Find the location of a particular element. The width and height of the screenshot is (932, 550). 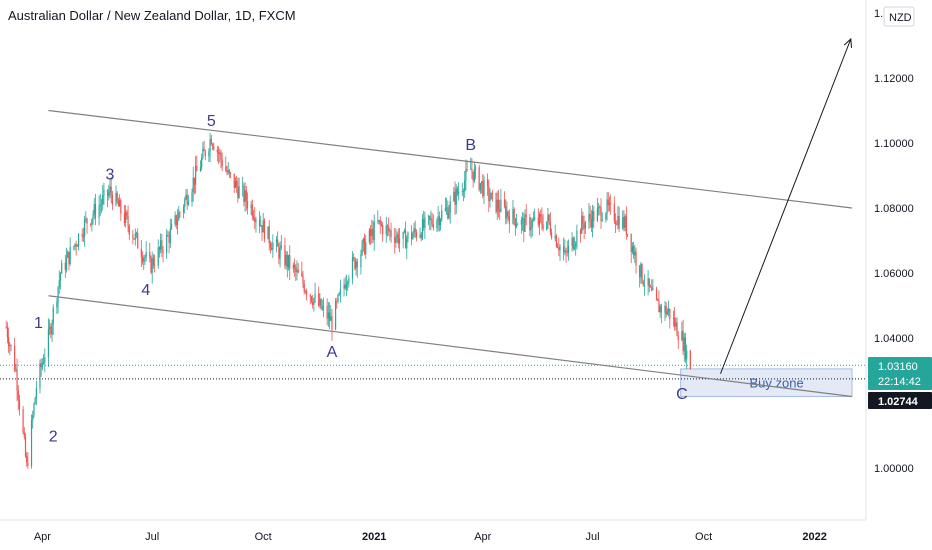

projection-arrow is located at coordinates (786, 206).